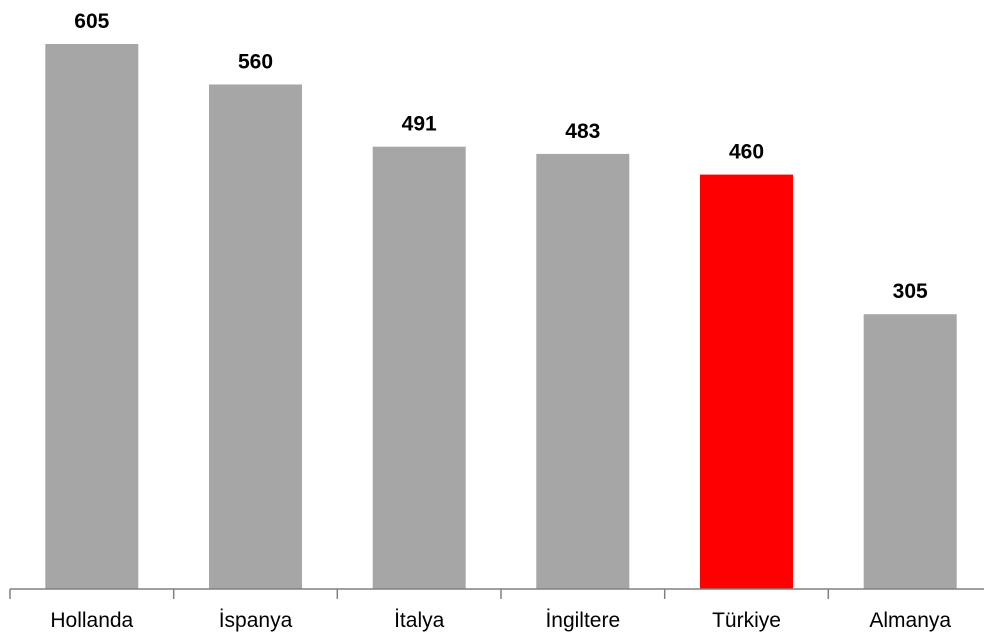 Image resolution: width=984 pixels, height=641 pixels. I want to click on bar-ispanya, so click(255, 336).